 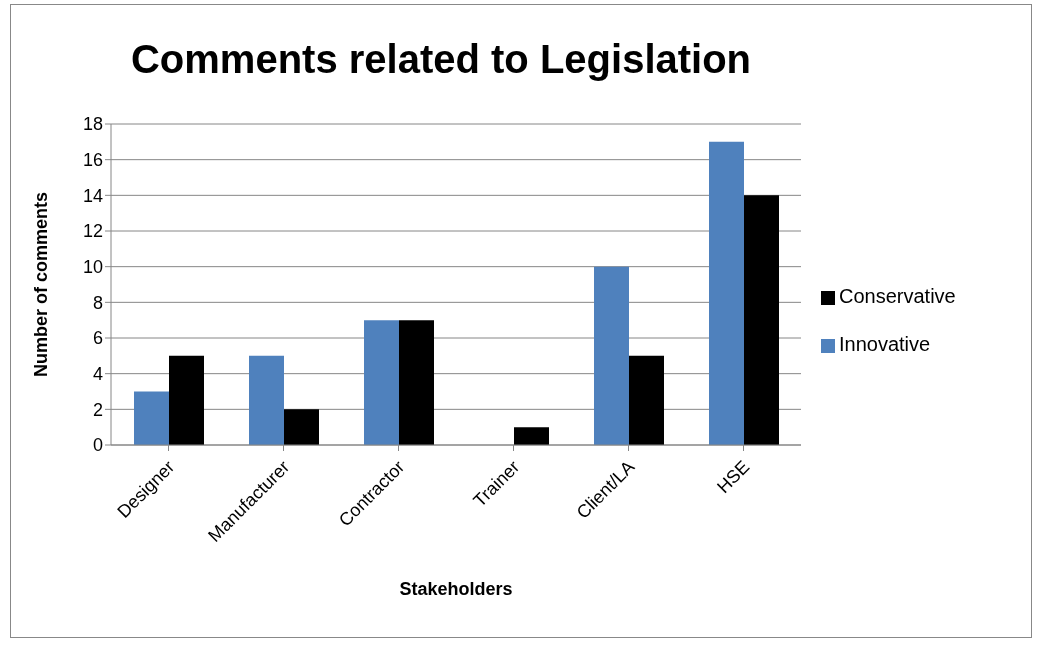 I want to click on y-tick-label: 6, so click(x=97, y=338).